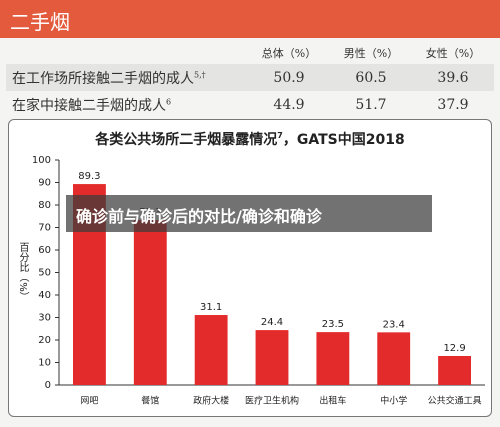  I want to click on cell: 51.7, so click(371, 104).